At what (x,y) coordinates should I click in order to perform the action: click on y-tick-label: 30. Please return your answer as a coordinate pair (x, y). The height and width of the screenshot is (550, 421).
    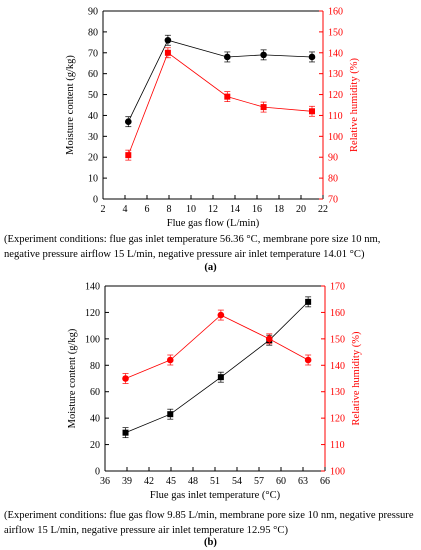
    Looking at the image, I should click on (93, 137).